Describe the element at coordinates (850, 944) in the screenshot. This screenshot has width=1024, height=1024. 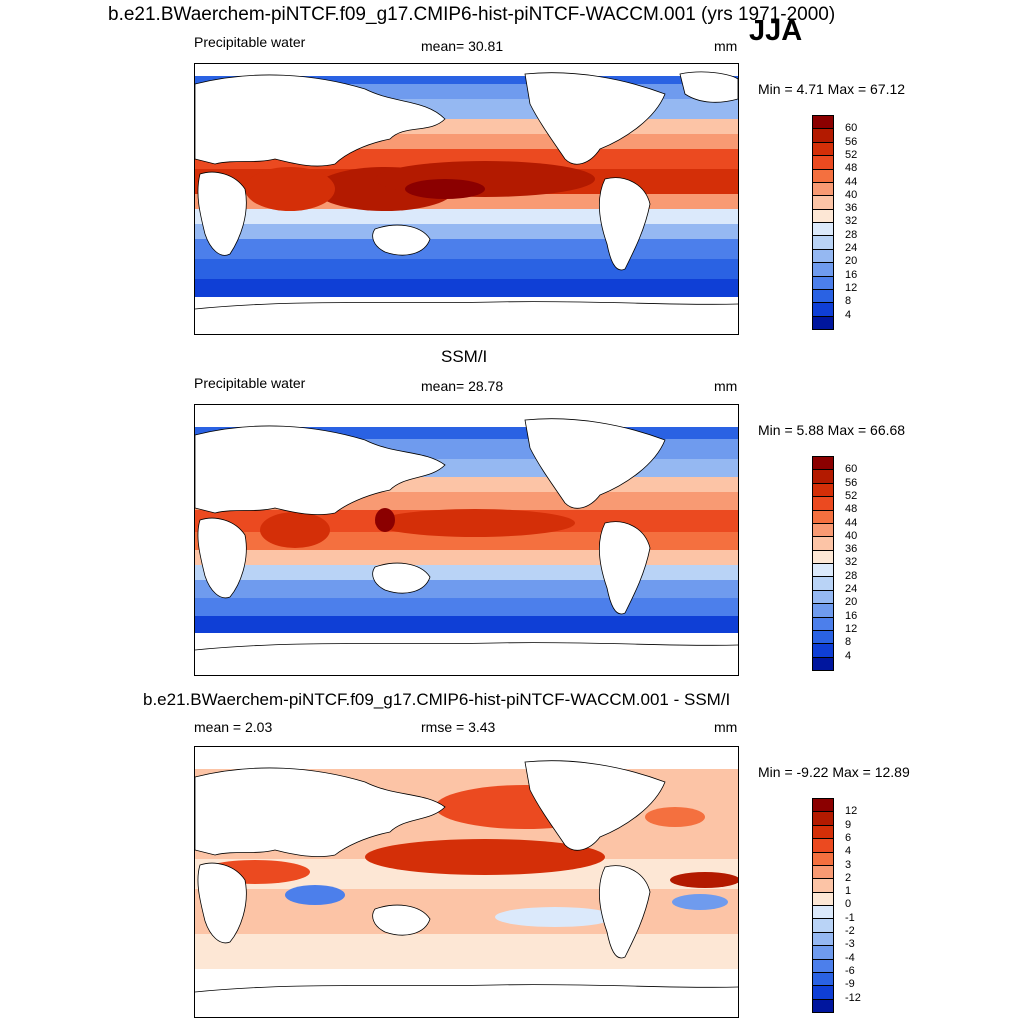
I see `panel3-colorbar-tick: -3` at that location.